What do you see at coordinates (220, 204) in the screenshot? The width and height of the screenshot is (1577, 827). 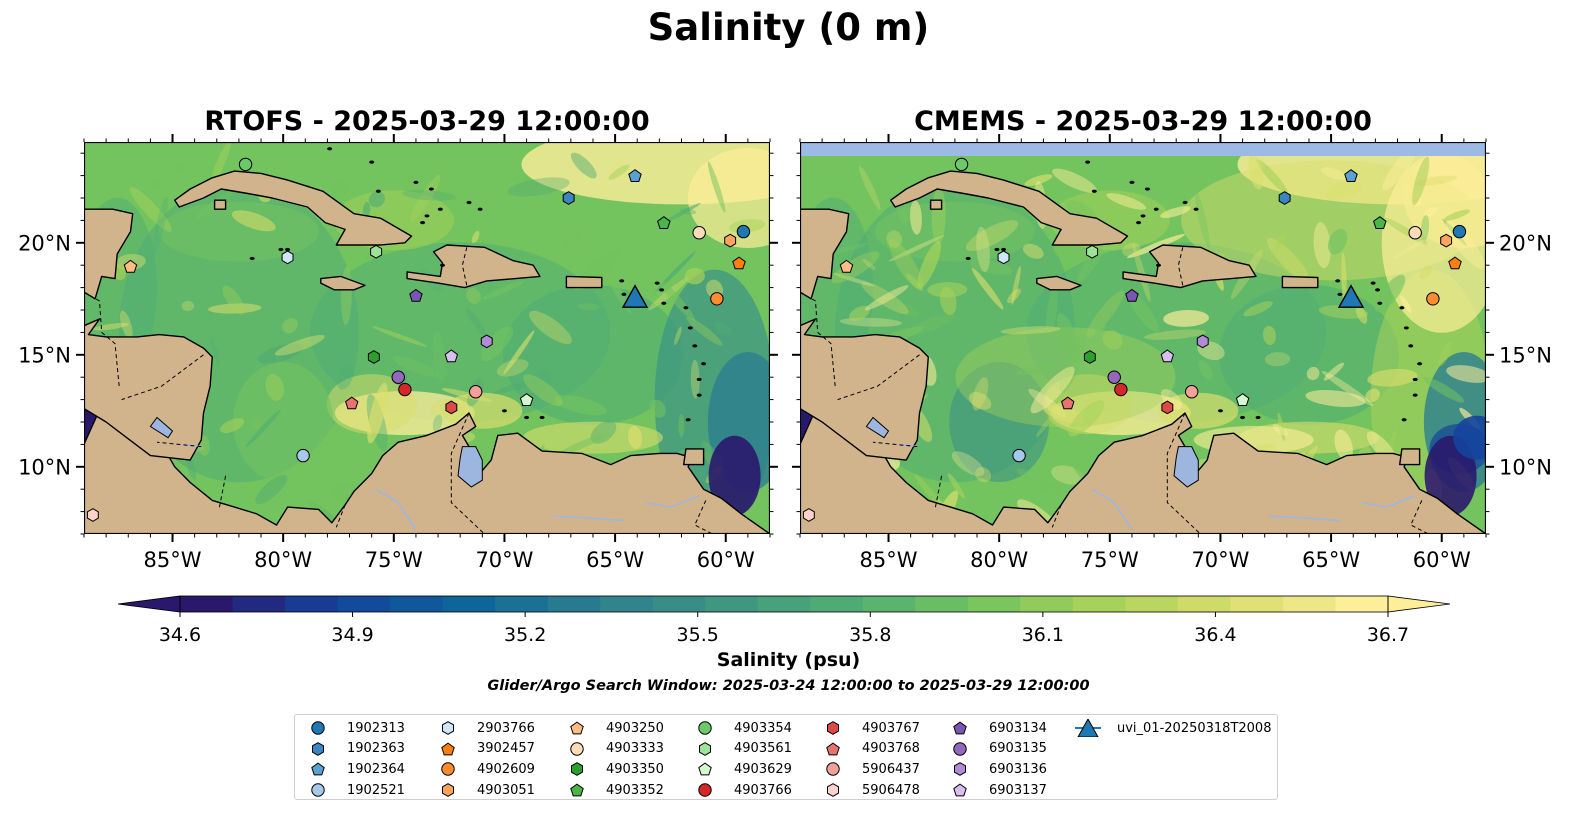 I see `land-isle` at bounding box center [220, 204].